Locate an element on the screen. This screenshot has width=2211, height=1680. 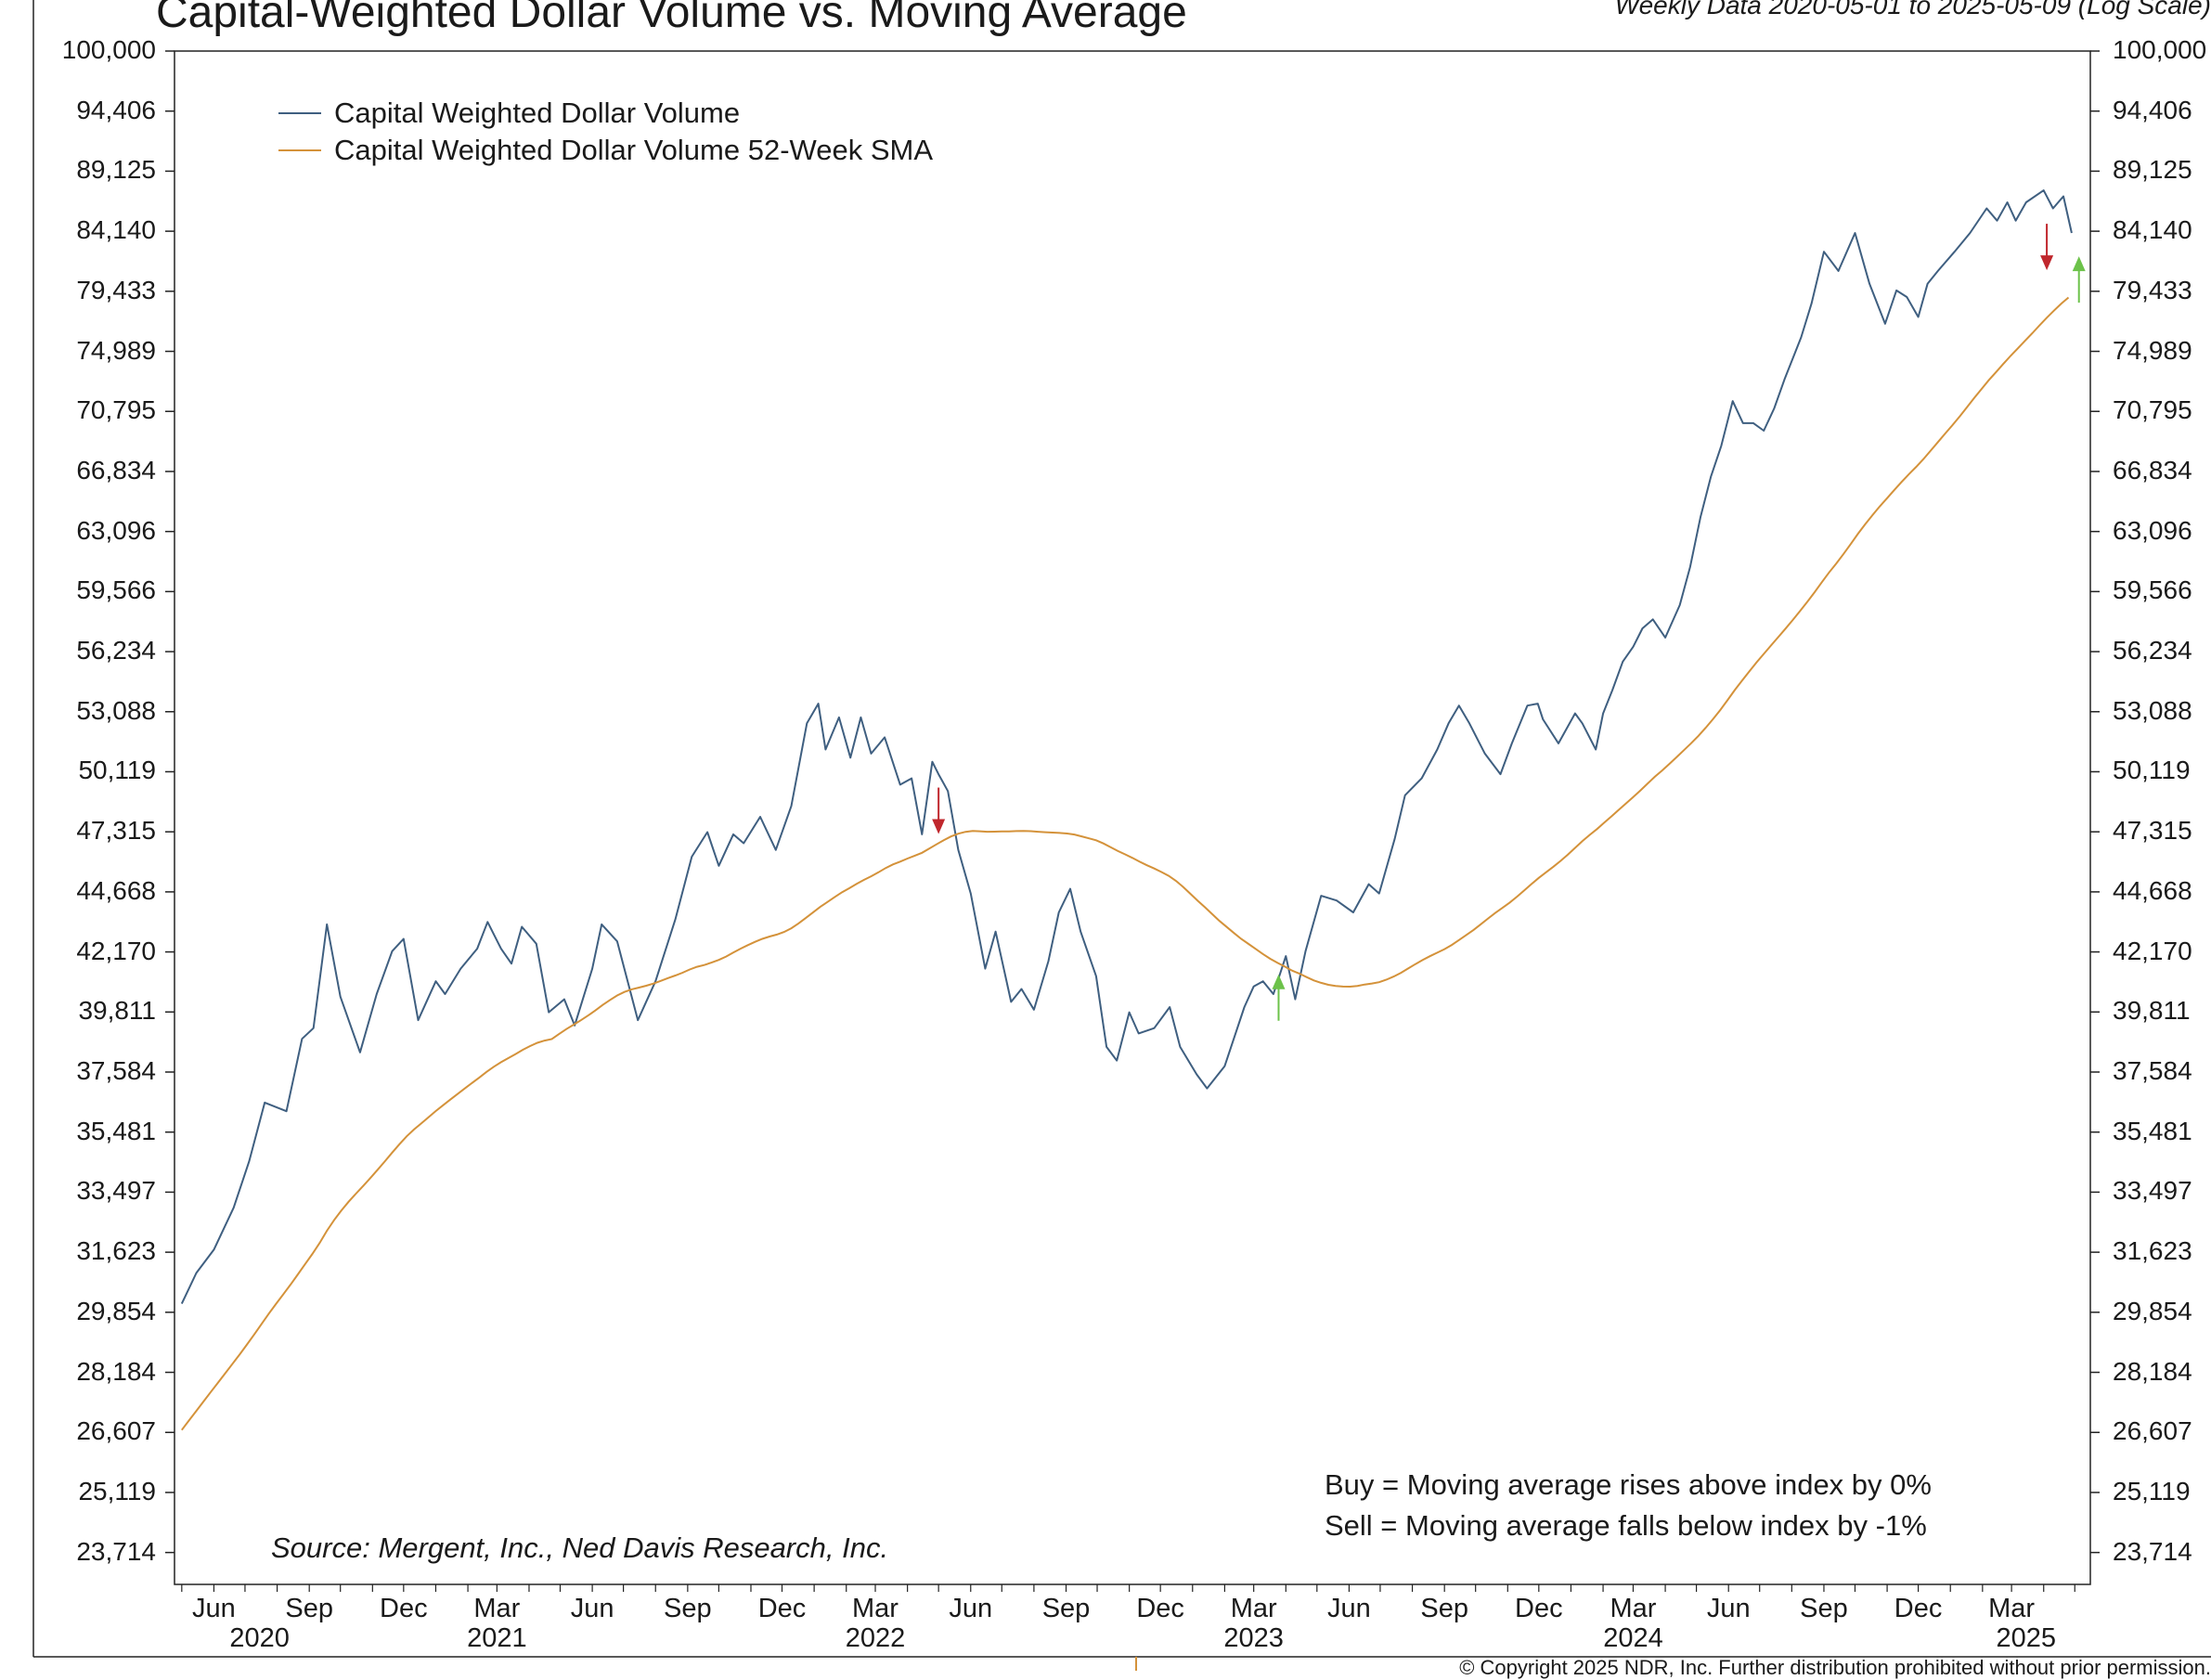
y-tick-label-left: 100,000 is located at coordinates (108, 49).